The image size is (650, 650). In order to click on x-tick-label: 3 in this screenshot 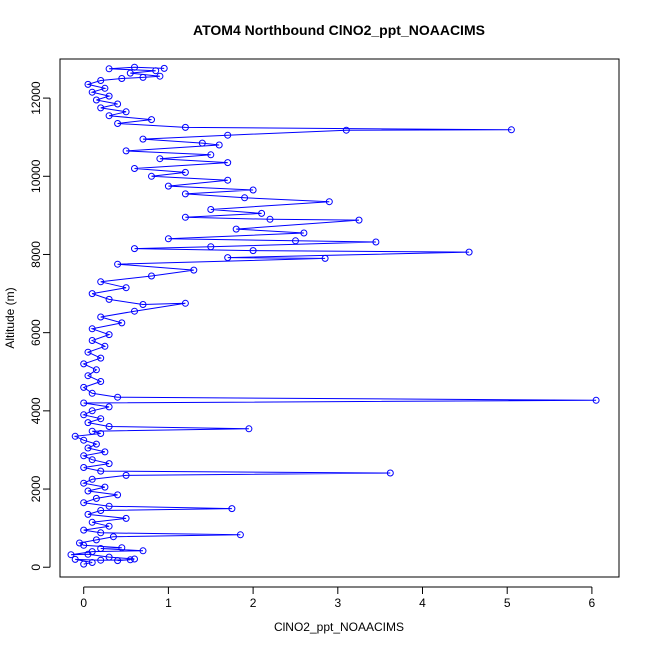, I will do `click(337, 603)`.